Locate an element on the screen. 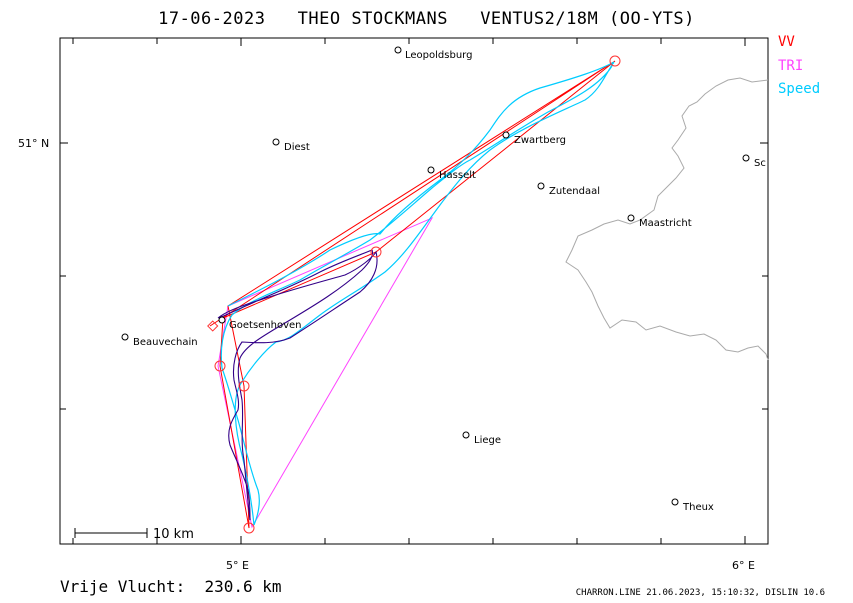 This screenshot has width=853, height=603. legend-speed: Speed is located at coordinates (799, 89).